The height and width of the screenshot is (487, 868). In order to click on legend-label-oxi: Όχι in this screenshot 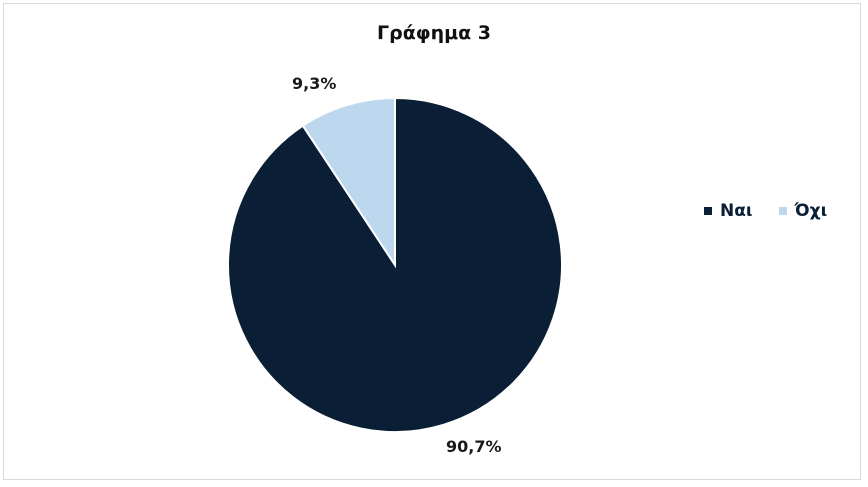, I will do `click(811, 211)`.